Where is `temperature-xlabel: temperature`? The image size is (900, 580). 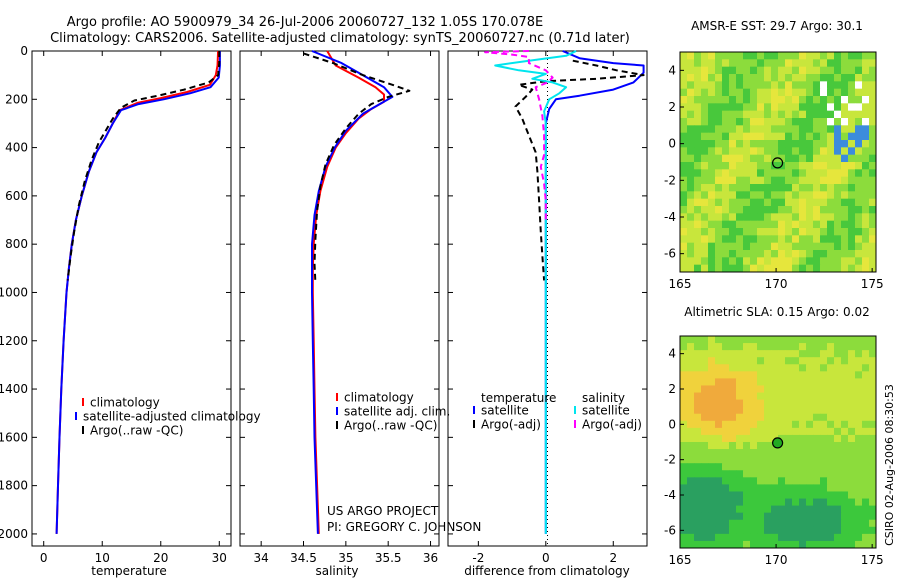
temperature-xlabel: temperature is located at coordinates (128, 571).